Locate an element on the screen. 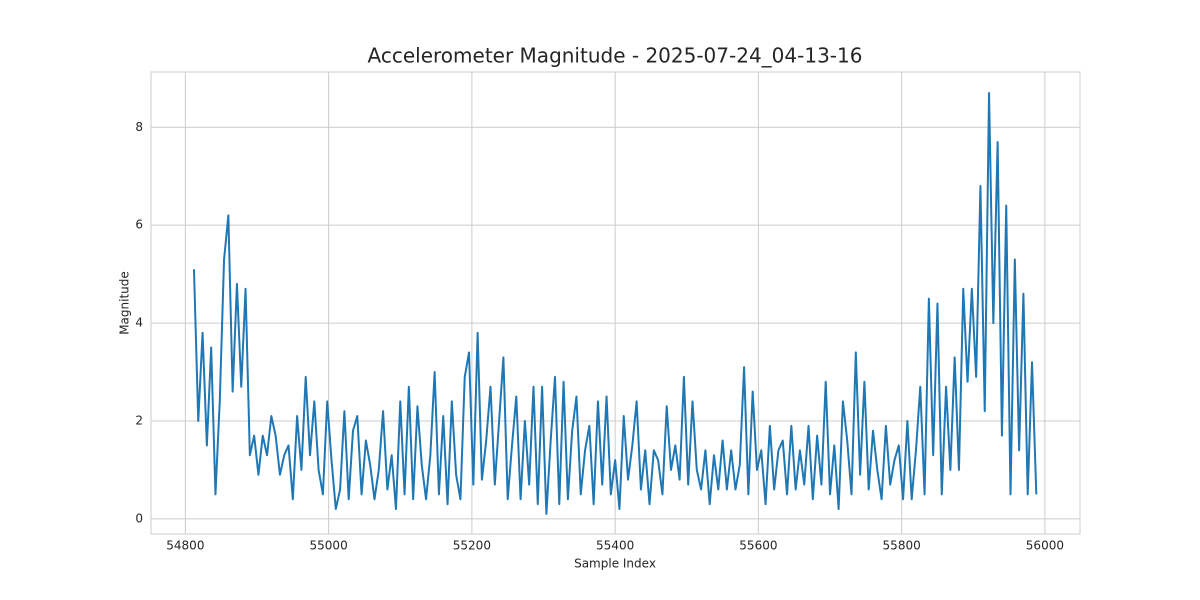 The height and width of the screenshot is (600, 1200). y-tick-label: 0 is located at coordinates (139, 518).